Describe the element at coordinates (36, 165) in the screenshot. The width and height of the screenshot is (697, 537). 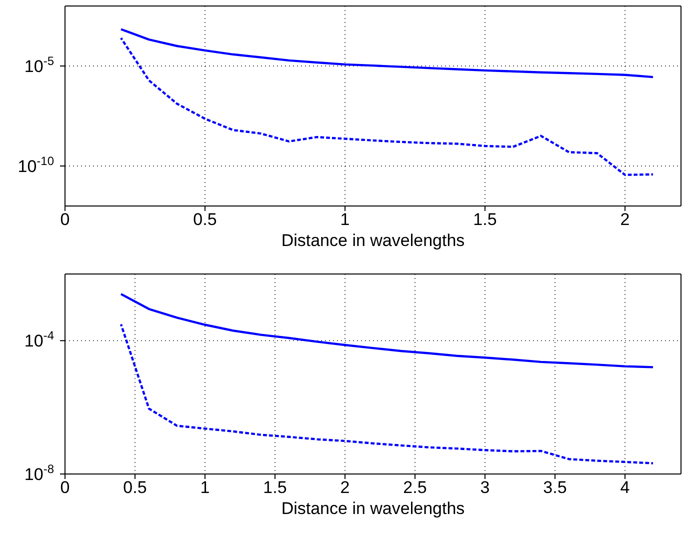
I see `y-tick-label: 10$^{-10}$` at that location.